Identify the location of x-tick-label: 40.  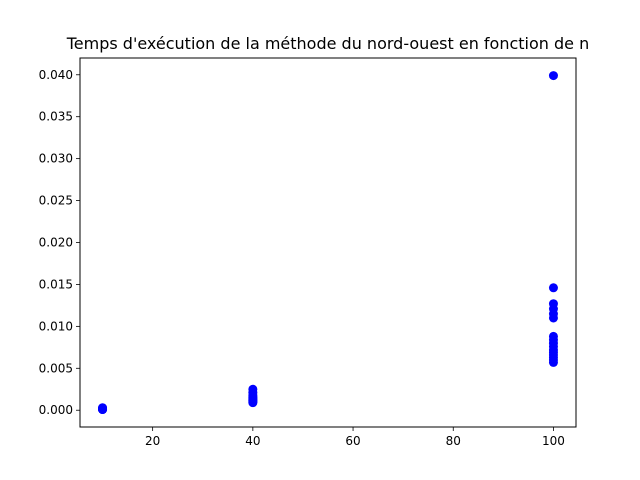
(252, 441).